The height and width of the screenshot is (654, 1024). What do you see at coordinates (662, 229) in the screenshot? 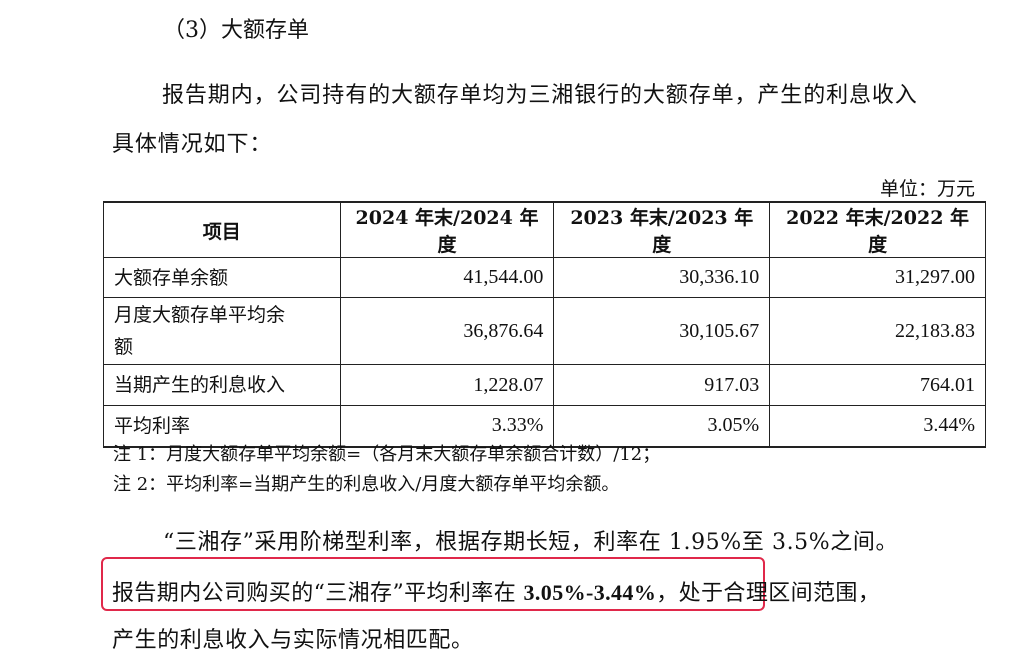
I see `header-2023: 2023 年末/2023 年度` at bounding box center [662, 229].